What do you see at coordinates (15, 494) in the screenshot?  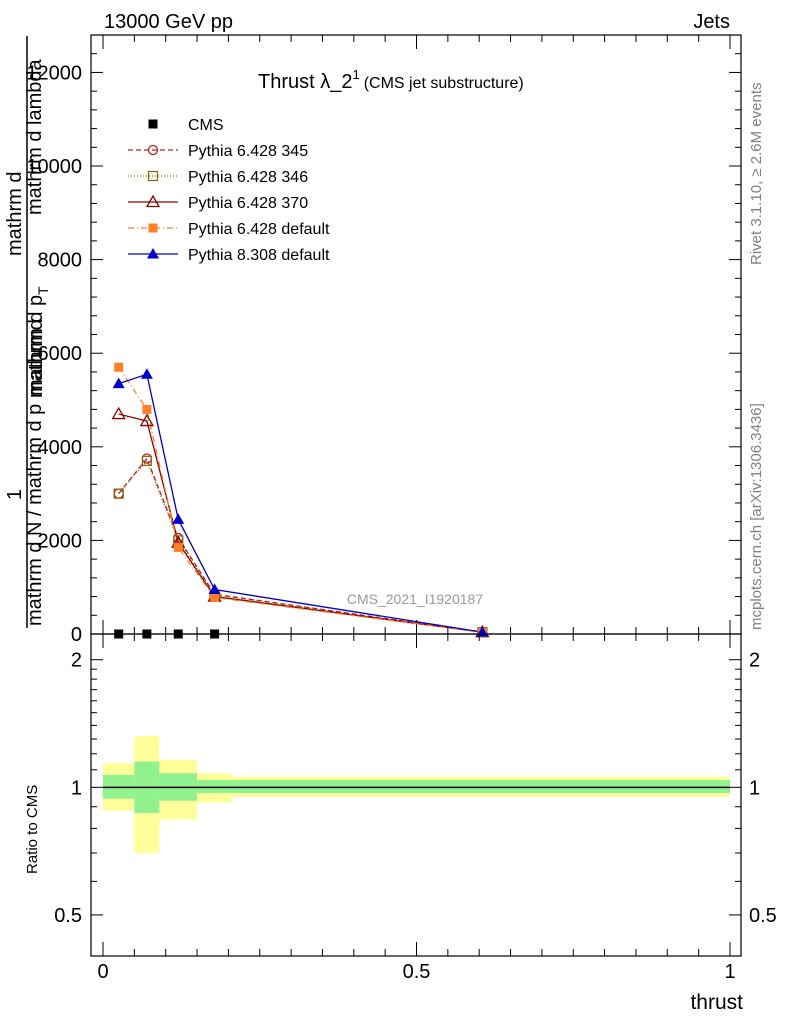 I see `ylabel-part-1: 1` at bounding box center [15, 494].